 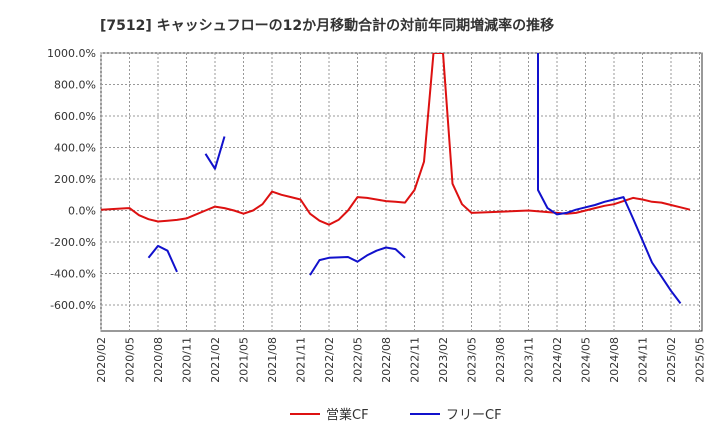 What do you see at coordinates (71, 53) in the screenshot?
I see `y-tick-label: 1000.0%` at bounding box center [71, 53].